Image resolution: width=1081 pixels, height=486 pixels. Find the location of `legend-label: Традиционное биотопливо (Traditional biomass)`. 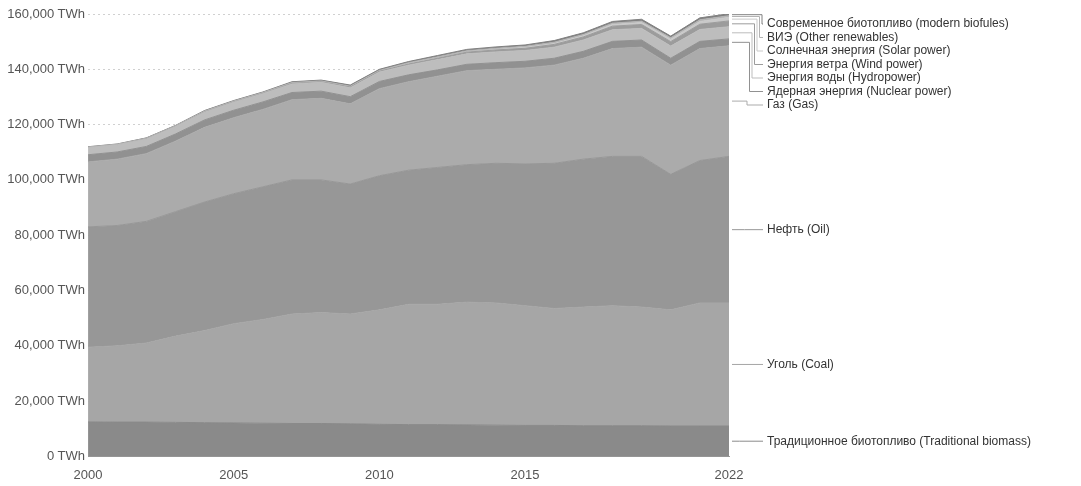

legend-label: Традиционное биотопливо (Traditional biomass) is located at coordinates (899, 440).